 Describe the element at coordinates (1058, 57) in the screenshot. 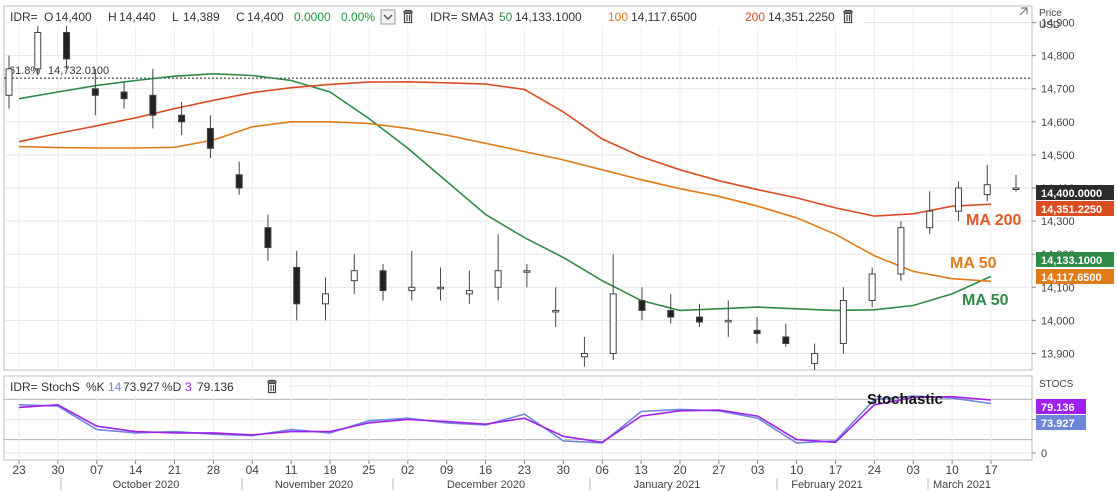

I see `price-tick-label: 14,800` at that location.